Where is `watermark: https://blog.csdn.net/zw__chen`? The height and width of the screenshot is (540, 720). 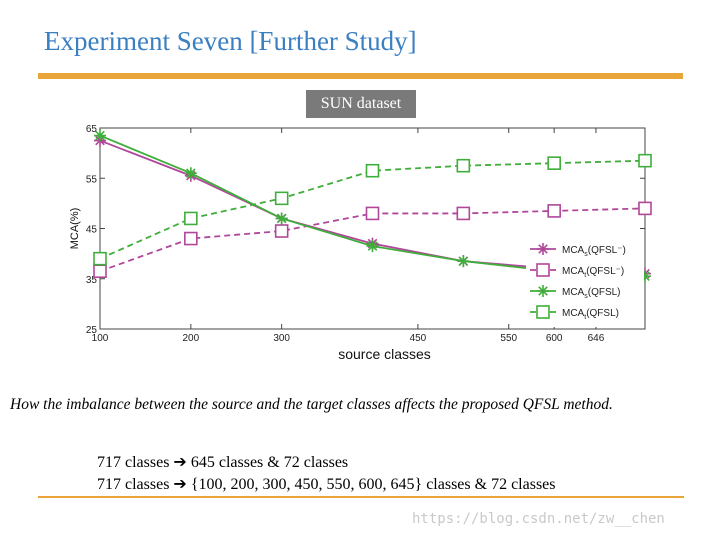 watermark: https://blog.csdn.net/zw__chen is located at coordinates (538, 519).